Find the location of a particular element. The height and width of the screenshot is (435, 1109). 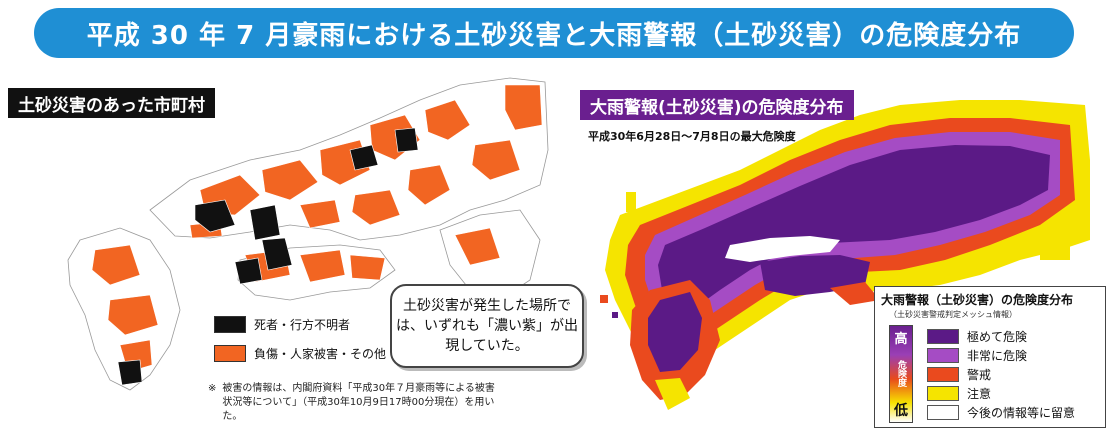

risk-legend-title: 大雨警報（土砂災害）の危険度分布 is located at coordinates (977, 300).